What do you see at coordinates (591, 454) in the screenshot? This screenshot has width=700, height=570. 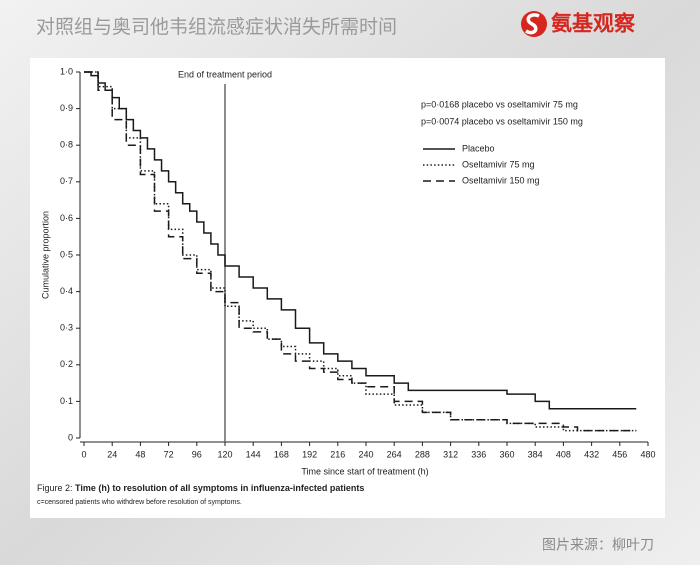 I see `x-tick-label: 432` at bounding box center [591, 454].